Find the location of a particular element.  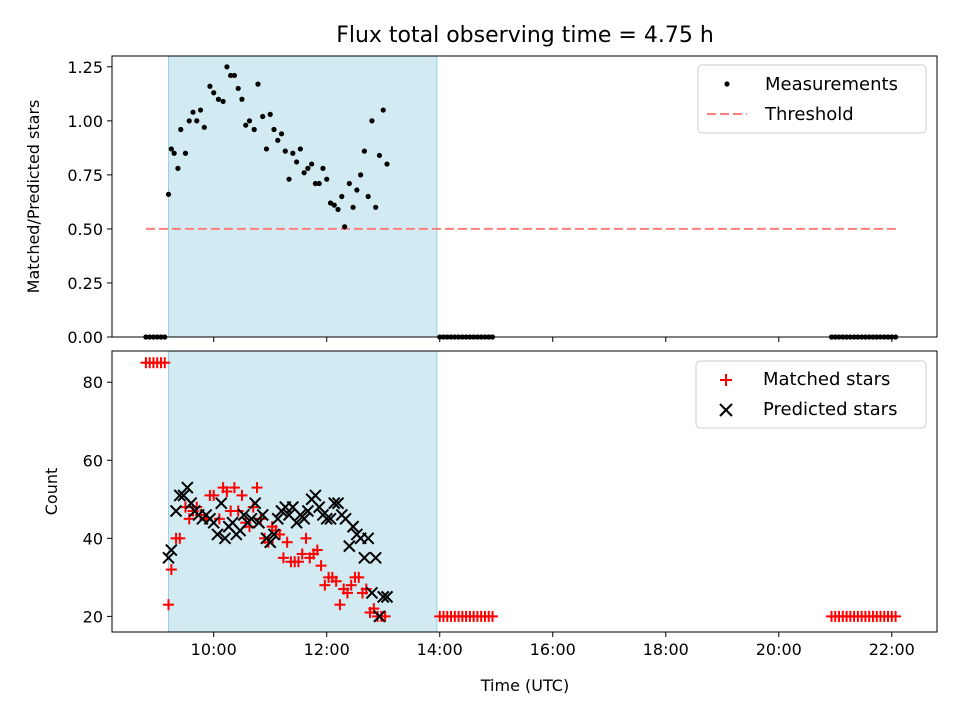

y-tick-label: 1.25 is located at coordinates (85, 67).